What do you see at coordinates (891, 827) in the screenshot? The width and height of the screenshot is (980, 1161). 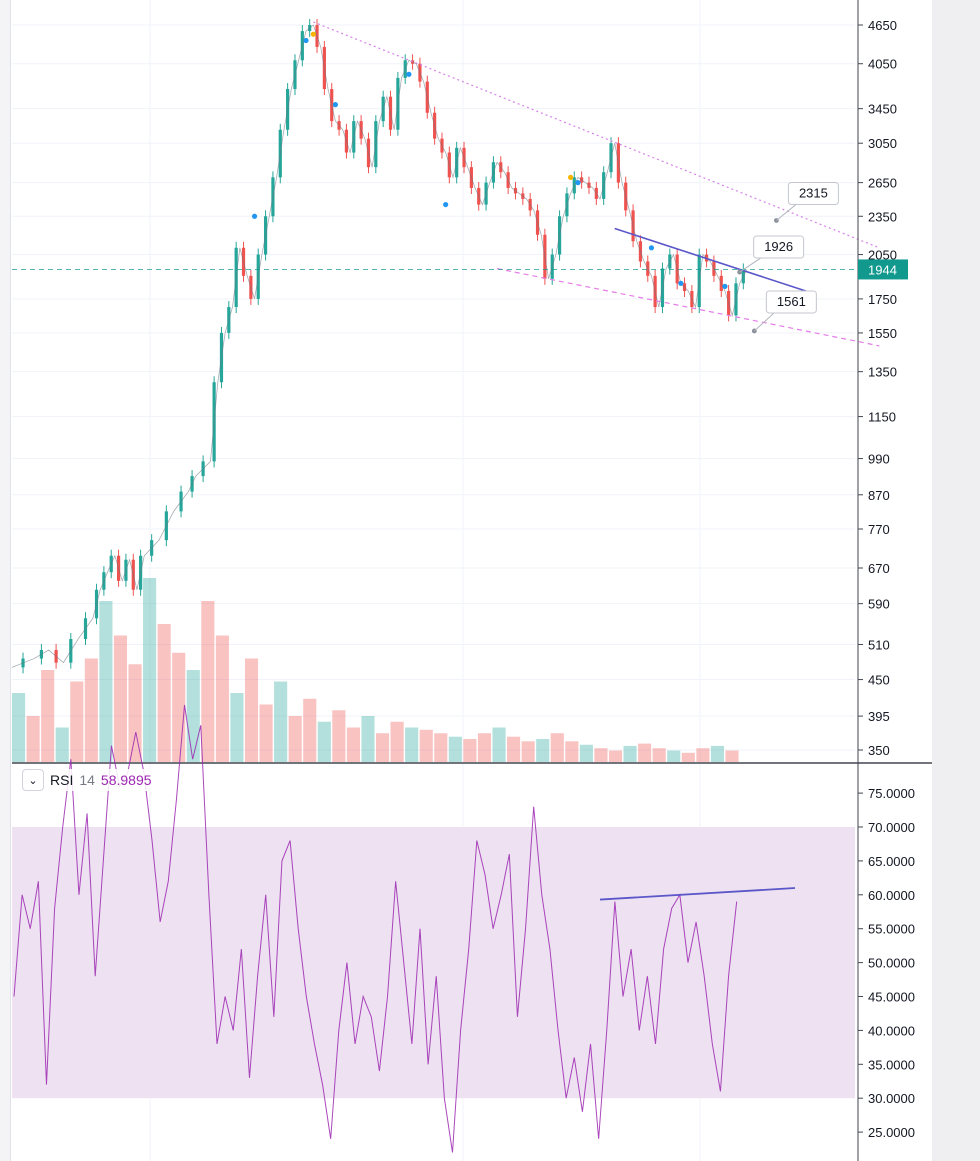 I see `rsi-tick-label: 70.0000` at bounding box center [891, 827].